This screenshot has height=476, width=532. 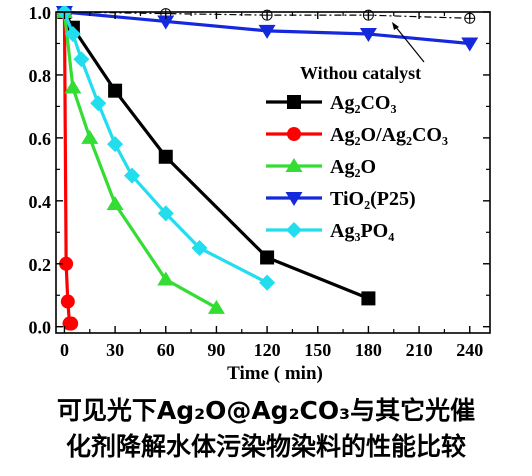 I want to click on x-tick-label-1: 30, so click(x=115, y=350).